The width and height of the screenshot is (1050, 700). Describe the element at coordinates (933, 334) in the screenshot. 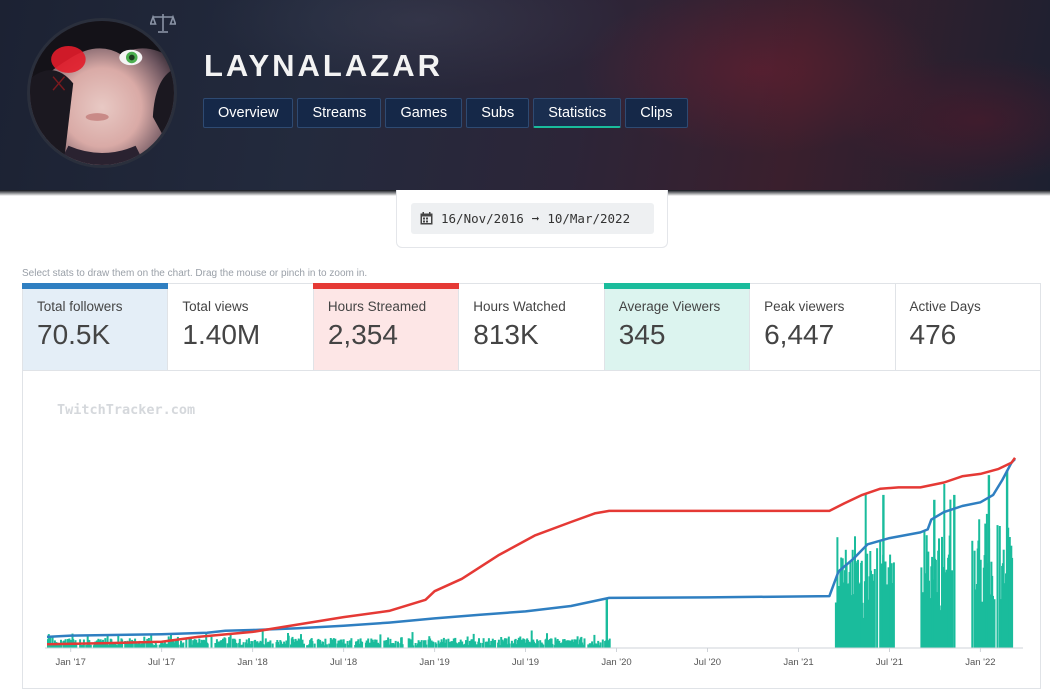

I see `stat-value: 476` at that location.